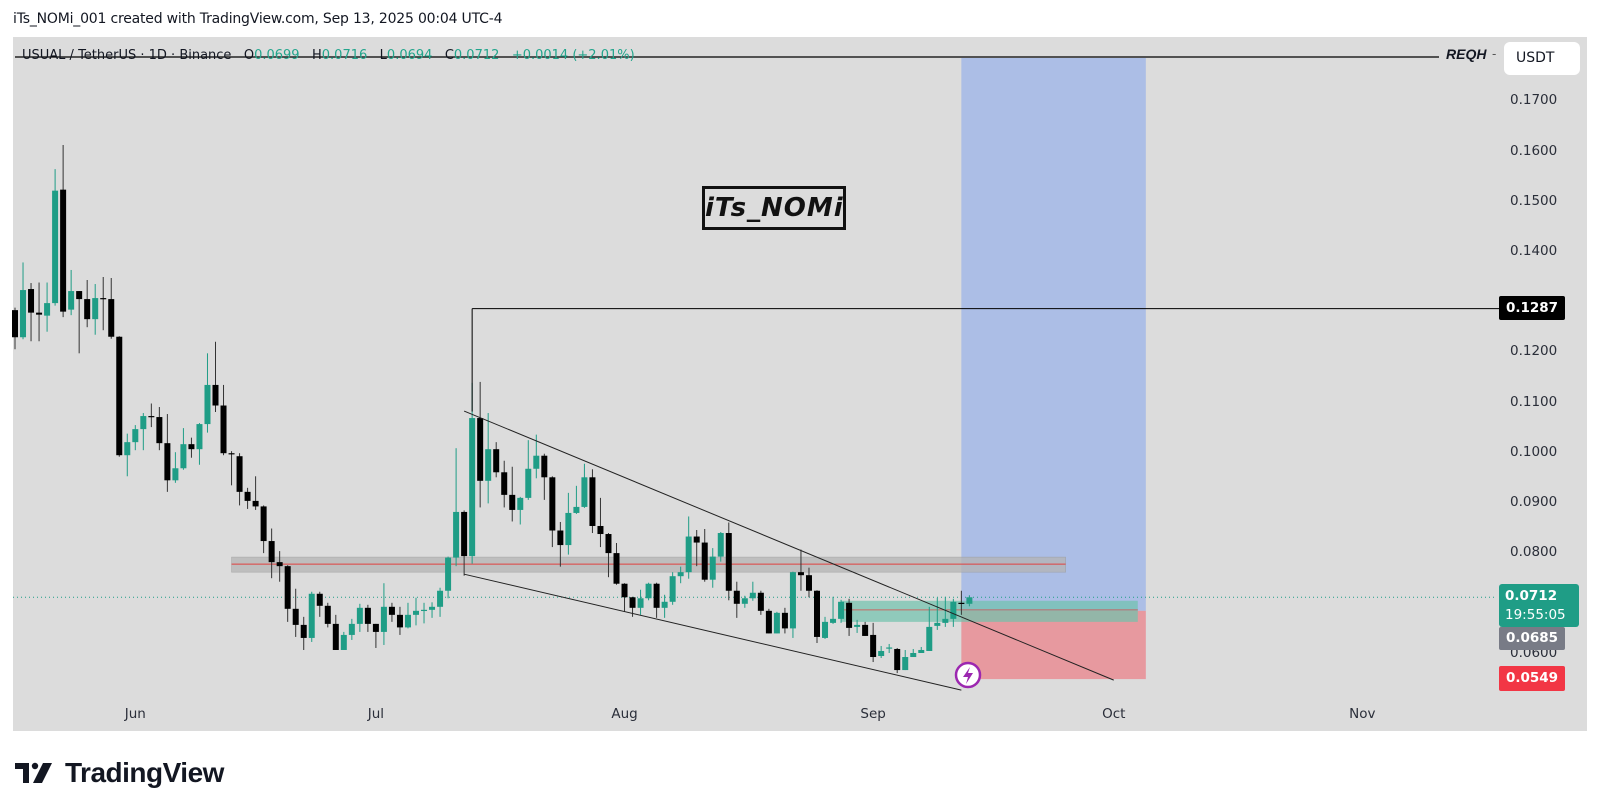 The image size is (1600, 812). Describe the element at coordinates (344, 55) in the screenshot. I see `high-value: 0.0716` at that location.